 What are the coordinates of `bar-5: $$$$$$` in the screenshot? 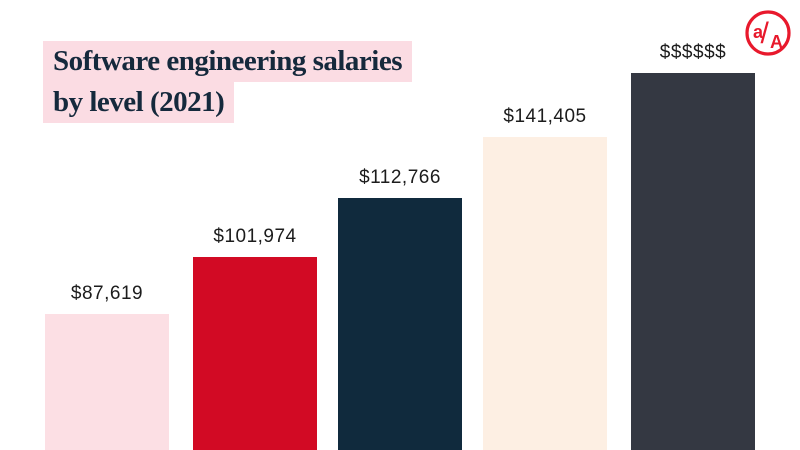 It's located at (693, 246).